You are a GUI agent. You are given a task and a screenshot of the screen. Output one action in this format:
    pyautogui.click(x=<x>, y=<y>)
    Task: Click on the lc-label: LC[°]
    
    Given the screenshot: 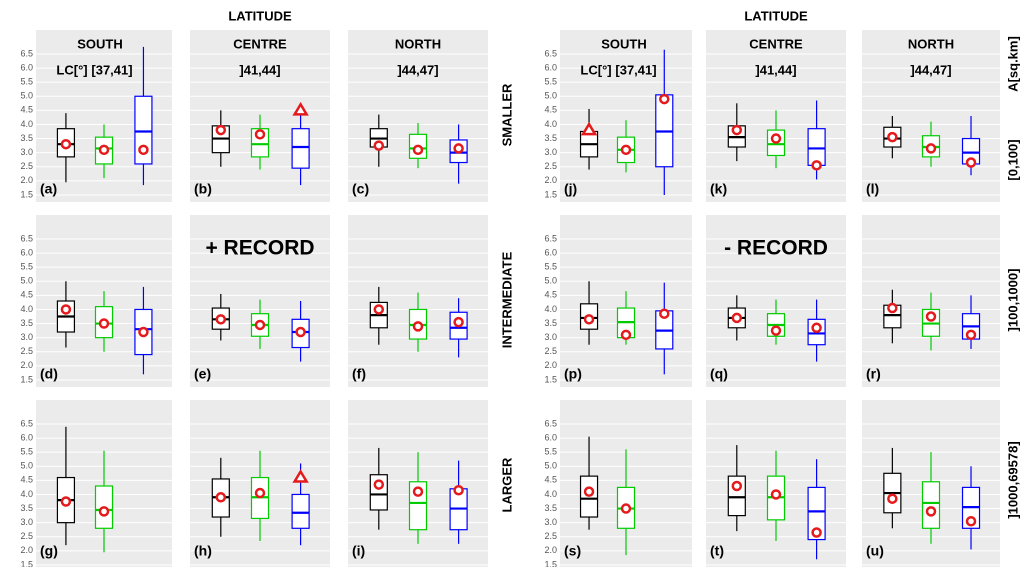 What is the action you would take?
    pyautogui.click(x=71, y=69)
    